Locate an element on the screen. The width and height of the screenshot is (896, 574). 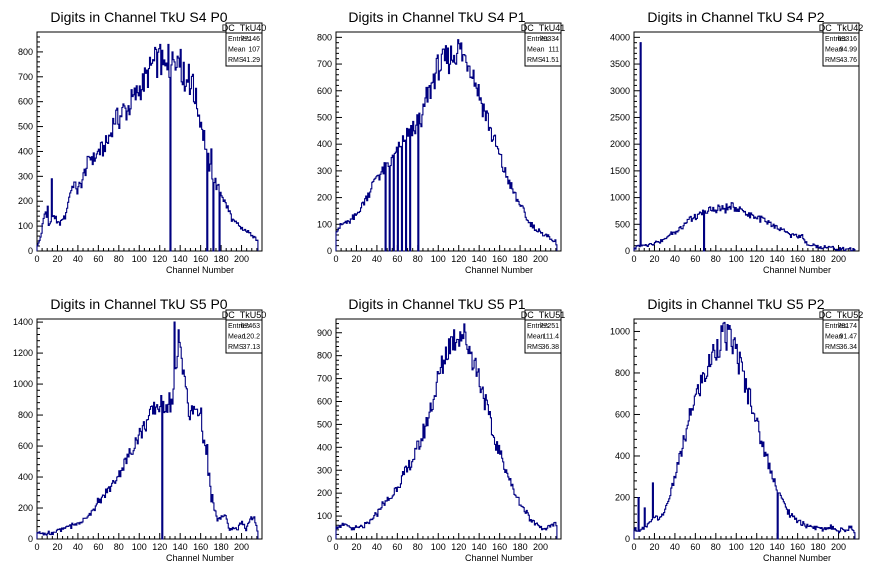
stats-box-name: DC_TkU51 is located at coordinates (543, 315).